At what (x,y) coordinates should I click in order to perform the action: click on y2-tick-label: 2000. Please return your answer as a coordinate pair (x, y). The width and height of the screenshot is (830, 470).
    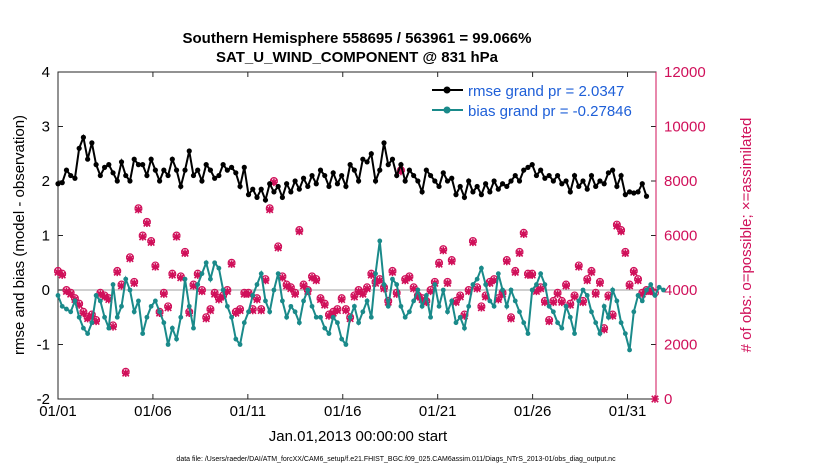
    Looking at the image, I should click on (680, 345).